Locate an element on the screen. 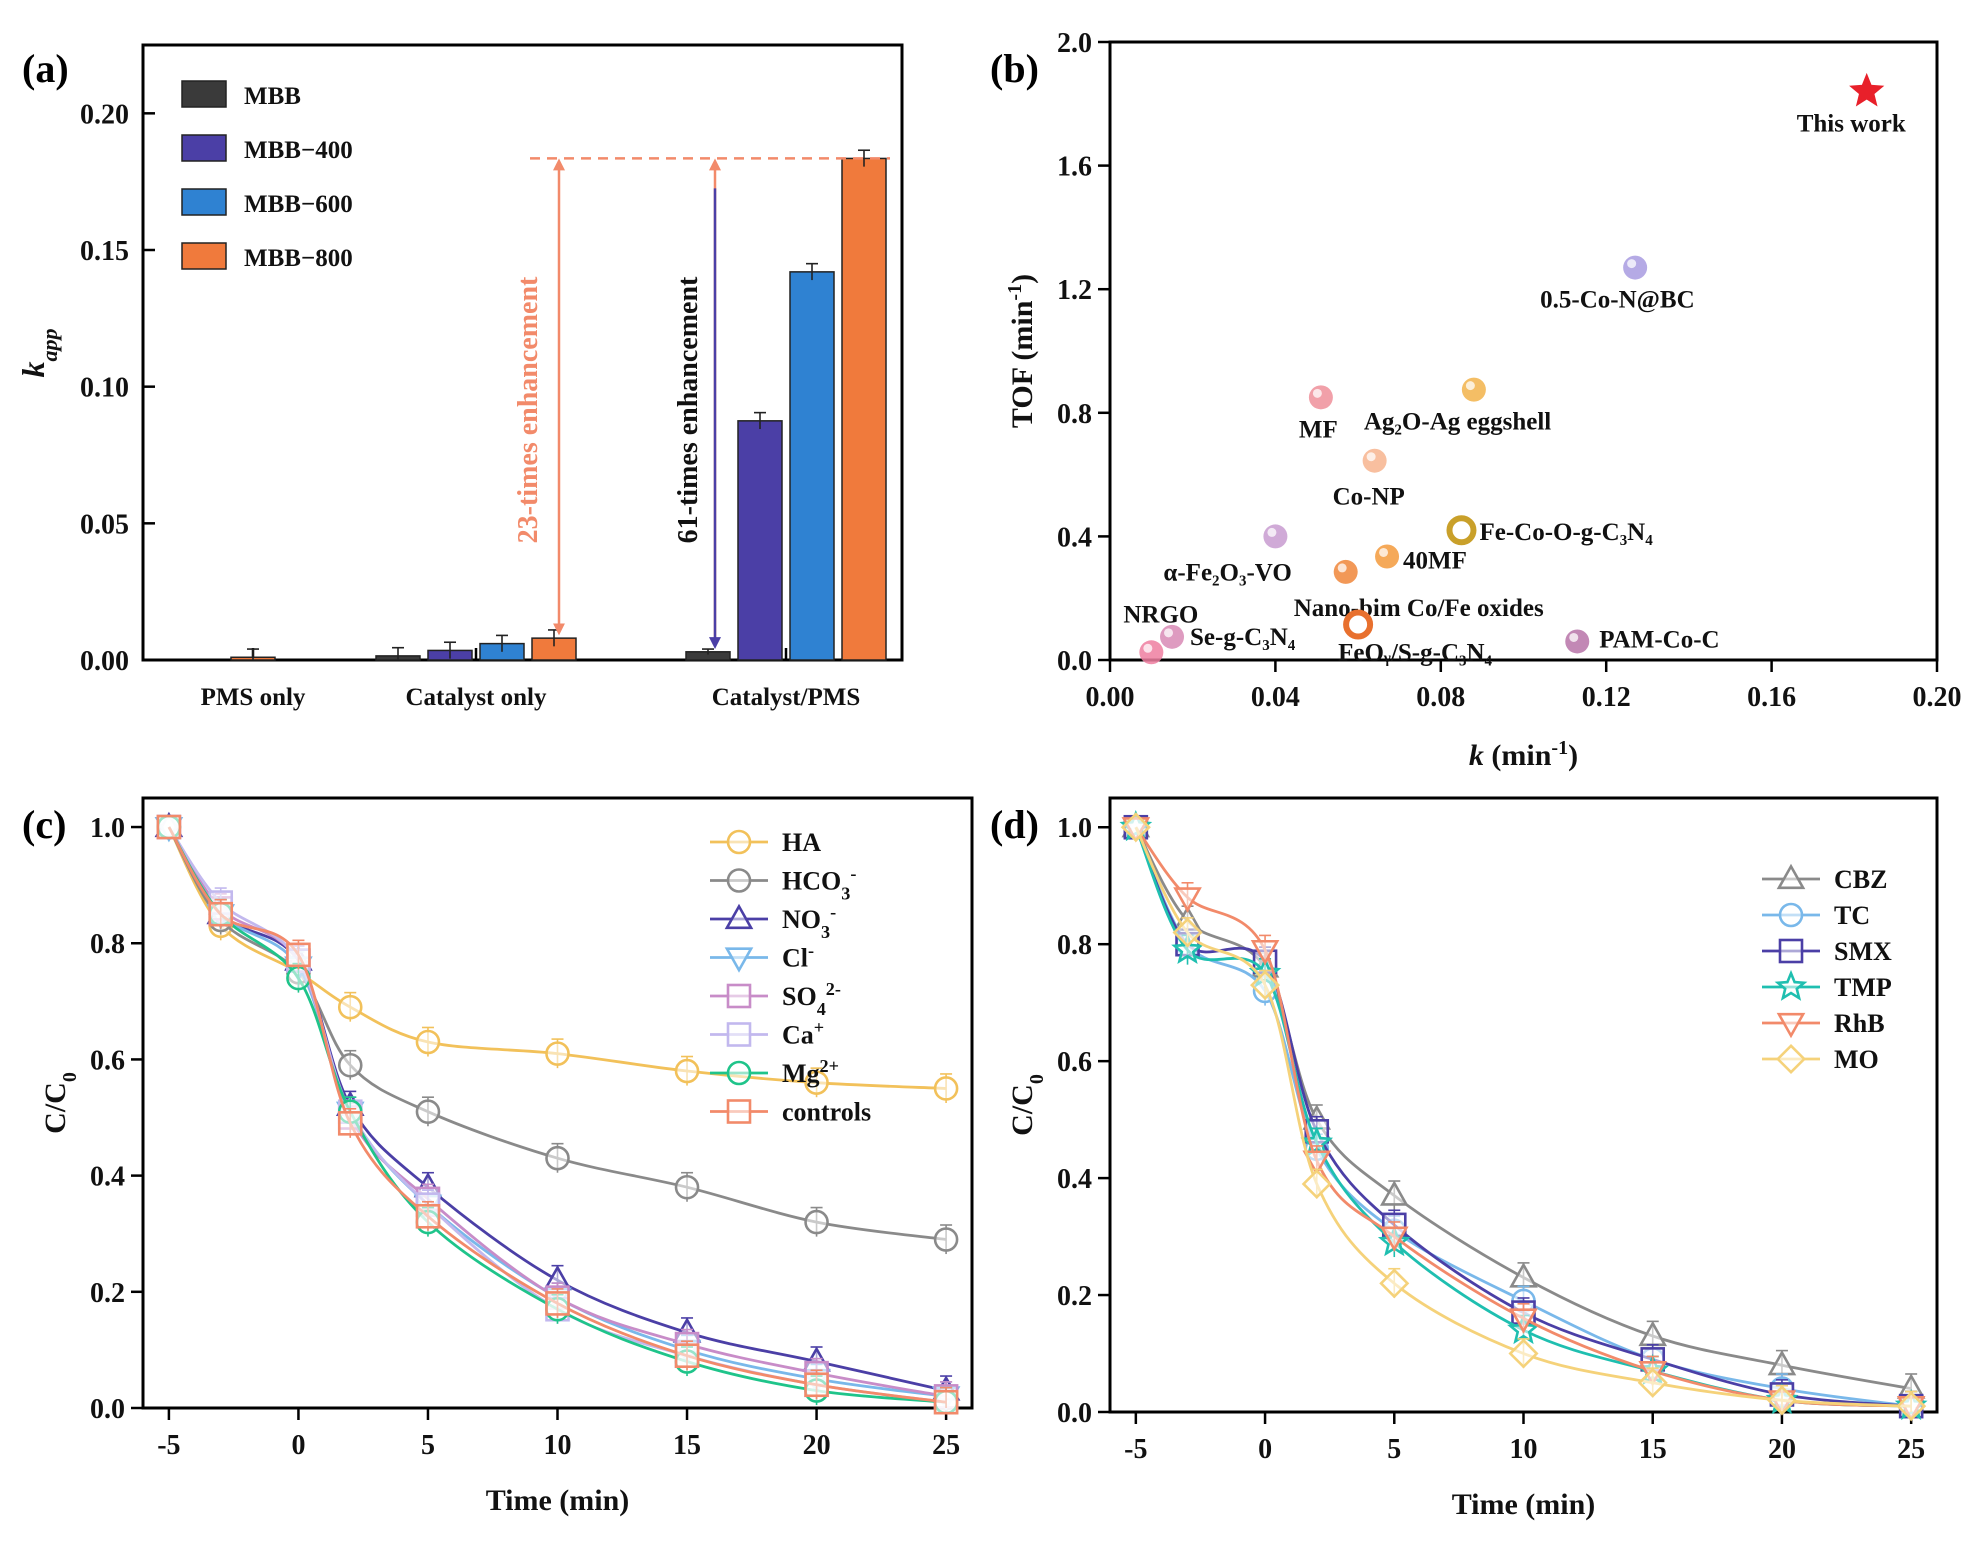  legend-label: TMP is located at coordinates (1863, 987).